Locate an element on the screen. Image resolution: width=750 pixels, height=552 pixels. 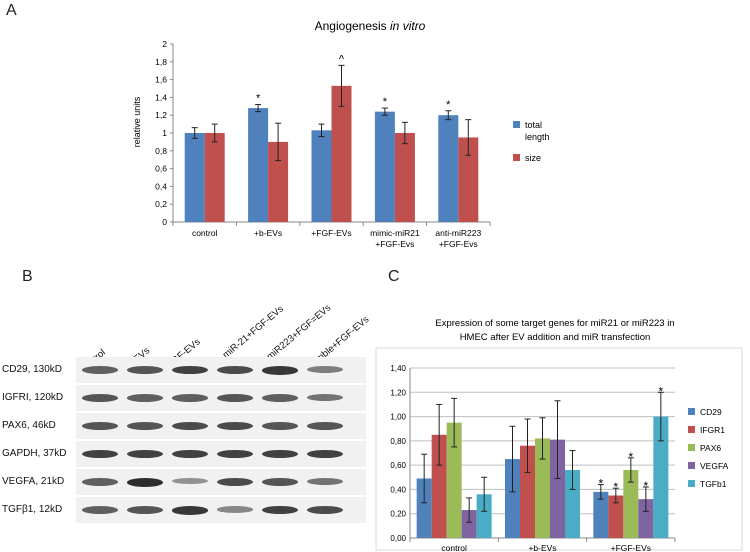
legend-label: CD29 is located at coordinates (711, 412).